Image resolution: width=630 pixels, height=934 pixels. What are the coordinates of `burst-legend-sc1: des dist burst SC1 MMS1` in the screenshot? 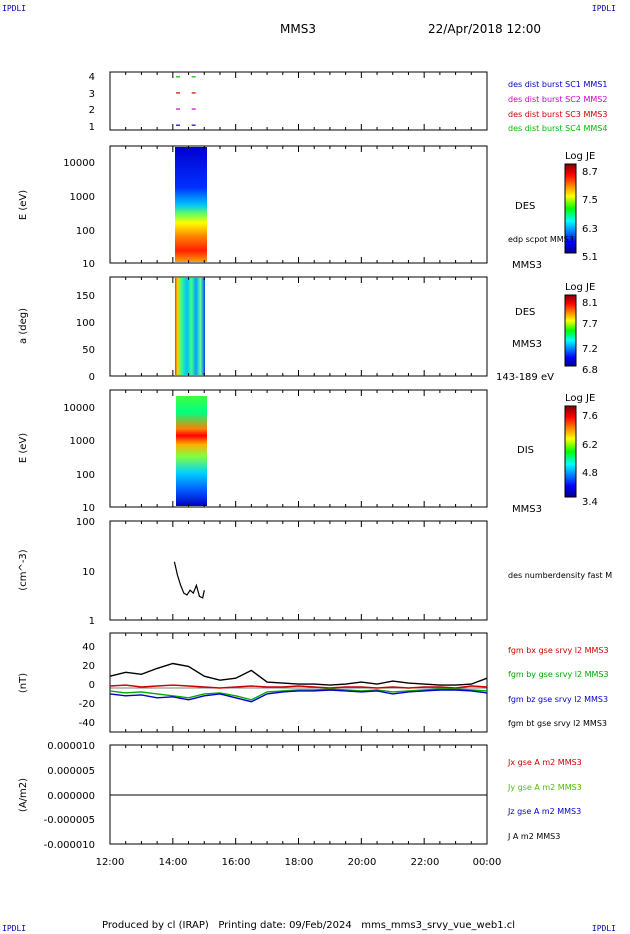 It's located at (557, 84).